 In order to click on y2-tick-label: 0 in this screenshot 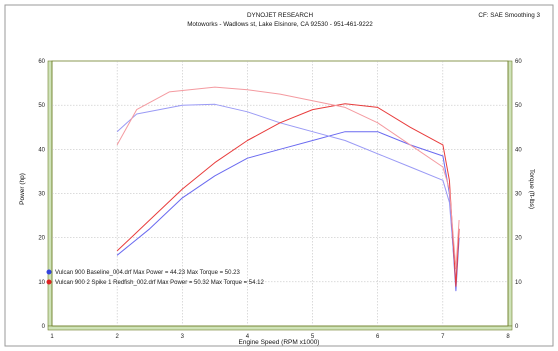, I will do `click(517, 327)`.